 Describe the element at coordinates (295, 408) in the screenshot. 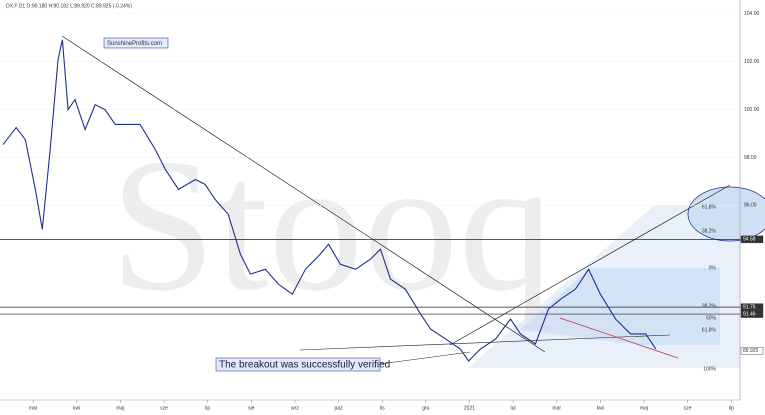

I see `x-tick-label: wrz` at that location.